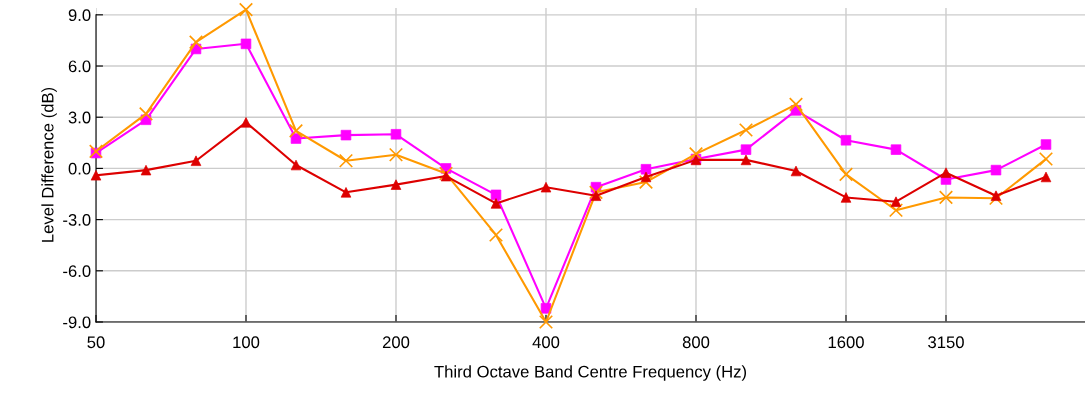 The height and width of the screenshot is (412, 1085). I want to click on y-tick-label: -9.0, so click(77, 322).